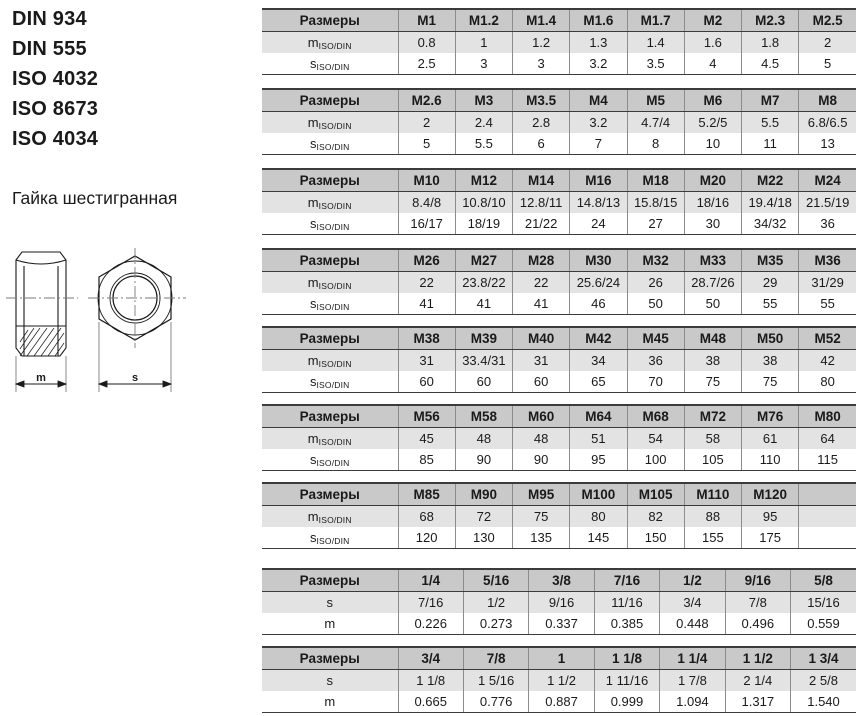 The image size is (860, 716). What do you see at coordinates (426, 100) in the screenshot?
I see `column-header-size: M2.6` at bounding box center [426, 100].